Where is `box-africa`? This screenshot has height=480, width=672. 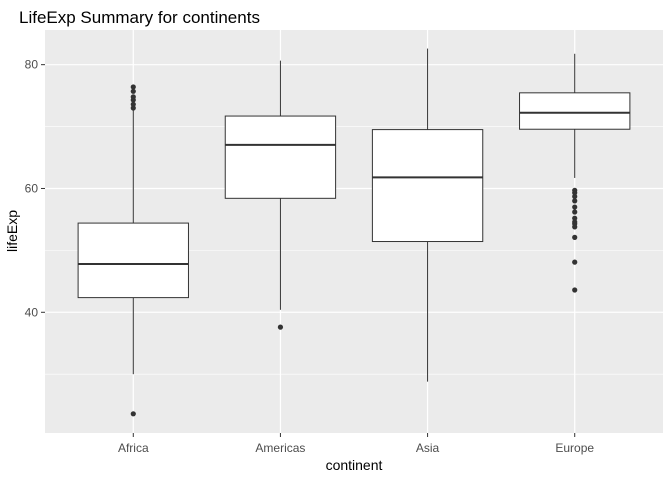 box-africa is located at coordinates (133, 250).